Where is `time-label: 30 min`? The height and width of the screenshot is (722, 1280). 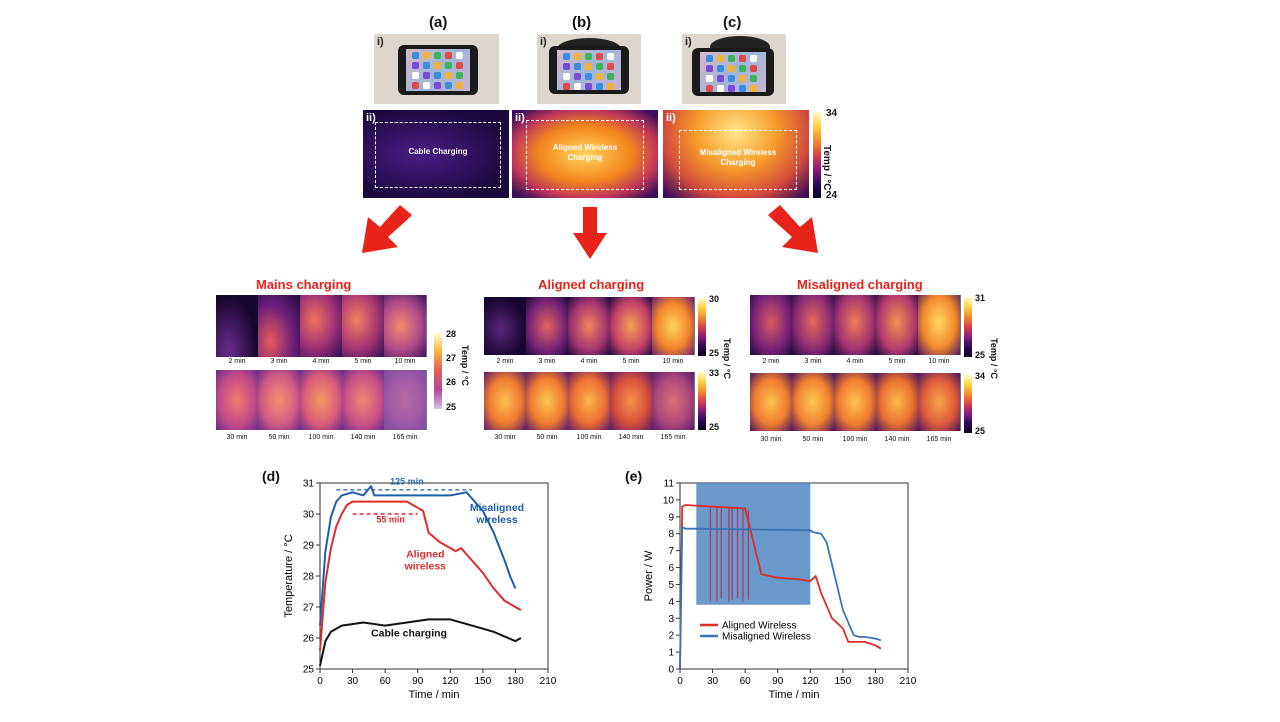 time-label: 30 min is located at coordinates (237, 437).